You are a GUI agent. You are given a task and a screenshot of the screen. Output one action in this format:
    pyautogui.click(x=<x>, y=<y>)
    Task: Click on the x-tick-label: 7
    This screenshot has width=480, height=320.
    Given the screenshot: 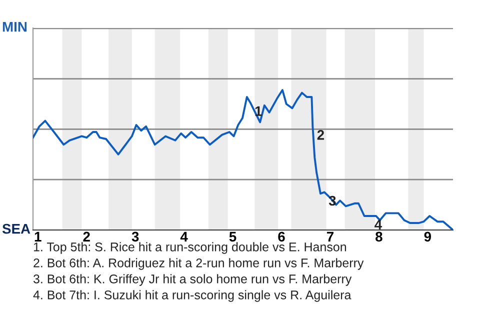 What is the action you would take?
    pyautogui.click(x=330, y=237)
    